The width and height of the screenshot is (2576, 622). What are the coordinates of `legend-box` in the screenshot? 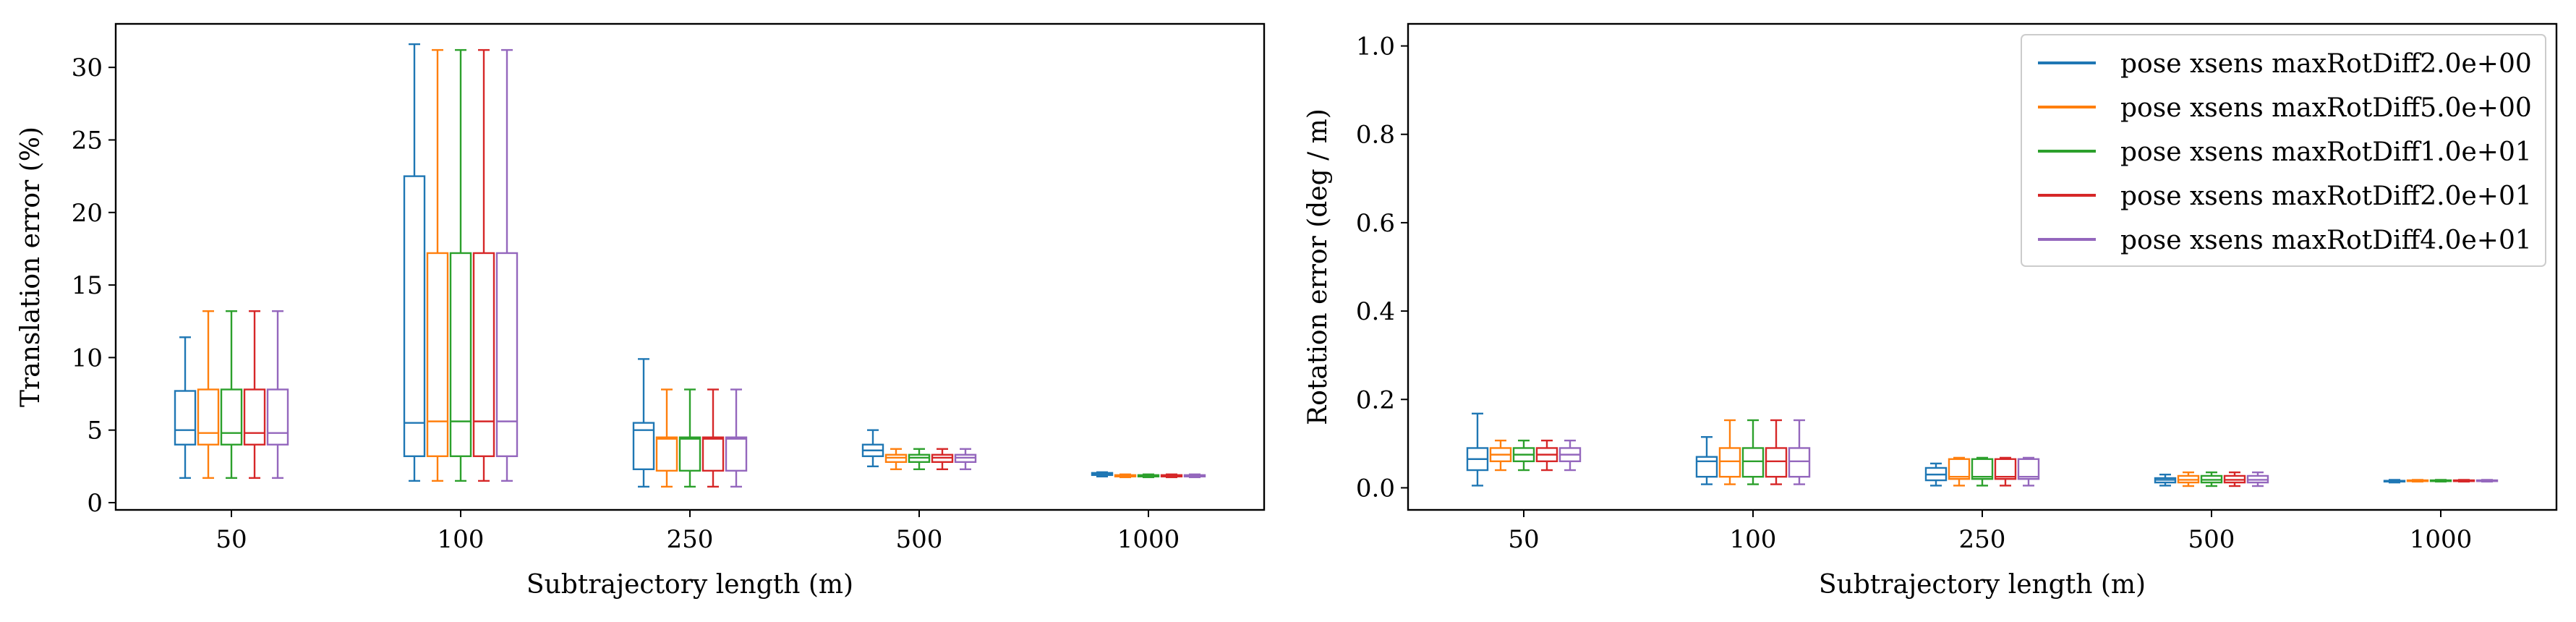 It's located at (2283, 150).